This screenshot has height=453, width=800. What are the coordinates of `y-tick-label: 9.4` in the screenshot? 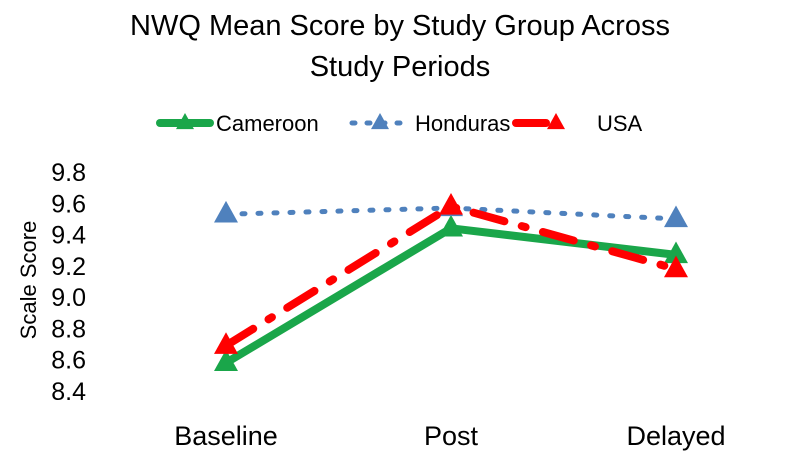 It's located at (68, 236).